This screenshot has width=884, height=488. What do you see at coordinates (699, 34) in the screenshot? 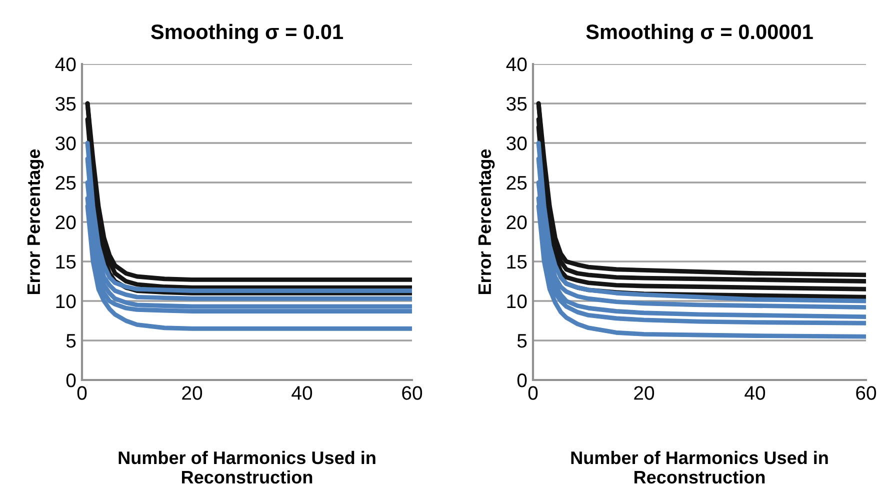
I see `chart-title: Smoothing σ = 0.00001` at bounding box center [699, 34].